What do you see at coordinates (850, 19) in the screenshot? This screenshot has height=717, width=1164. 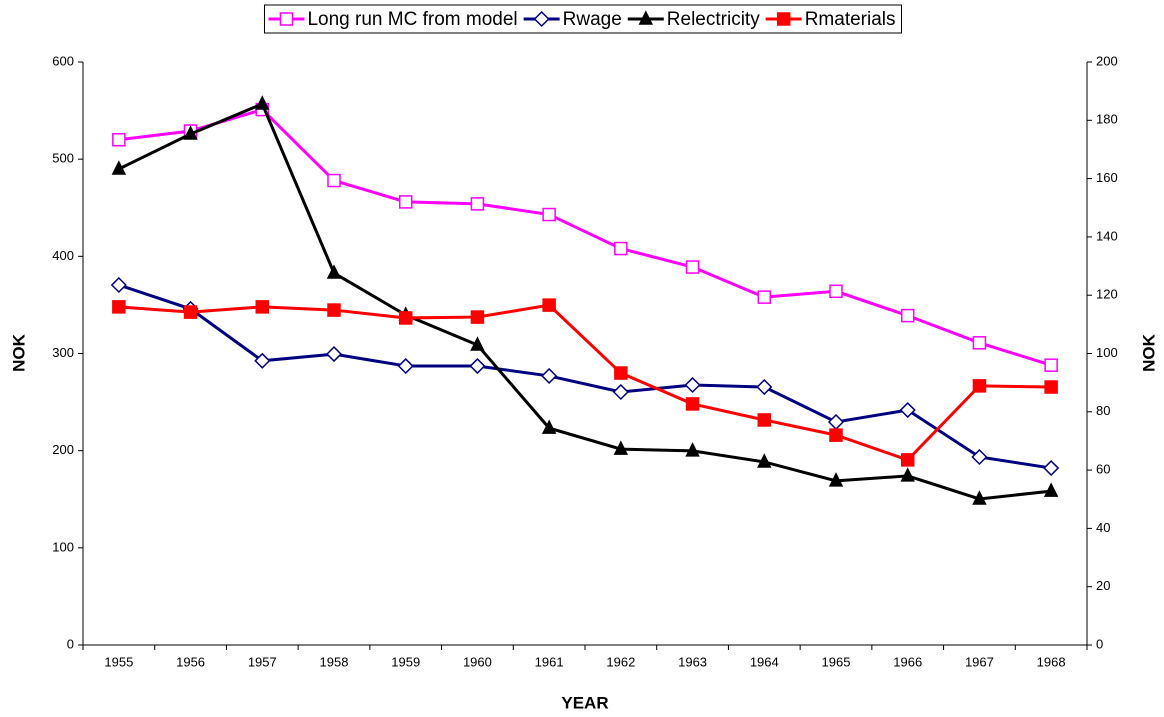 I see `legend-label: Rmaterials` at bounding box center [850, 19].